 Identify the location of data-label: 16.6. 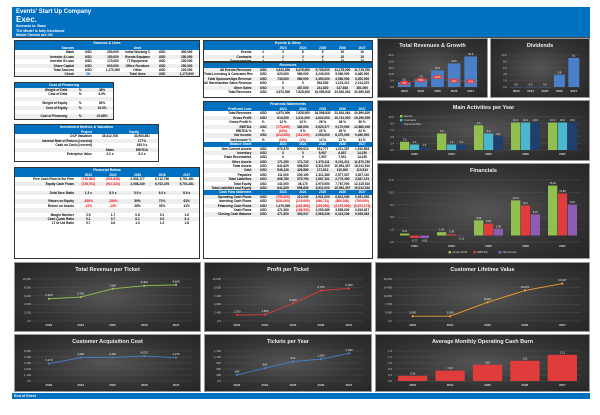
(438, 68).